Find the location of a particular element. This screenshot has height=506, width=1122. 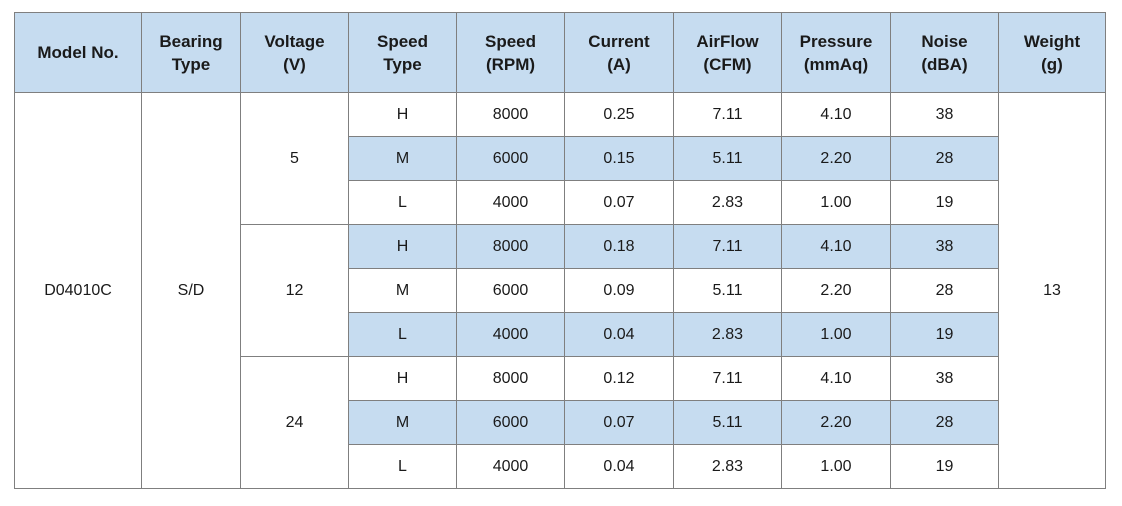

voltage-cell: 12 is located at coordinates (294, 290).